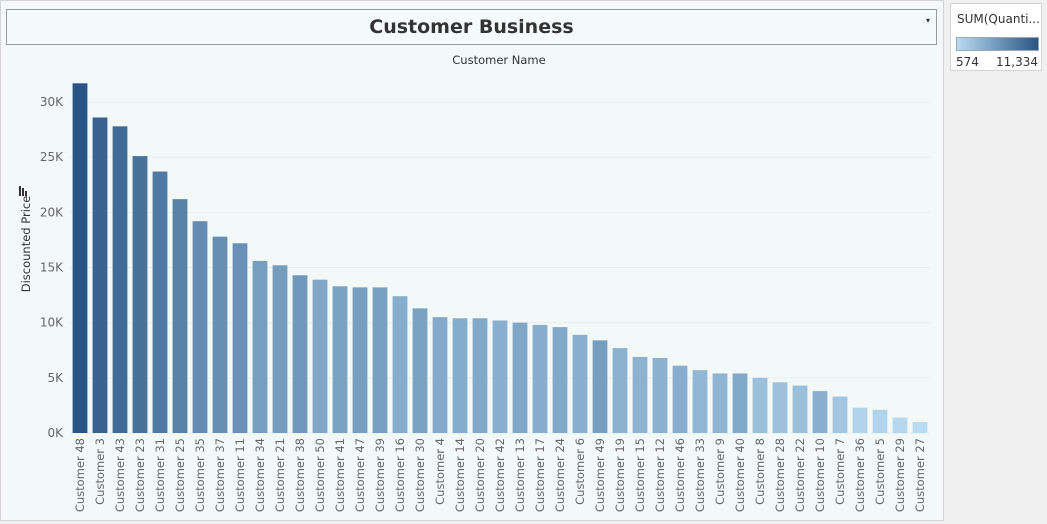  Describe the element at coordinates (140, 475) in the screenshot. I see `x-tick-label: Customer 23` at that location.